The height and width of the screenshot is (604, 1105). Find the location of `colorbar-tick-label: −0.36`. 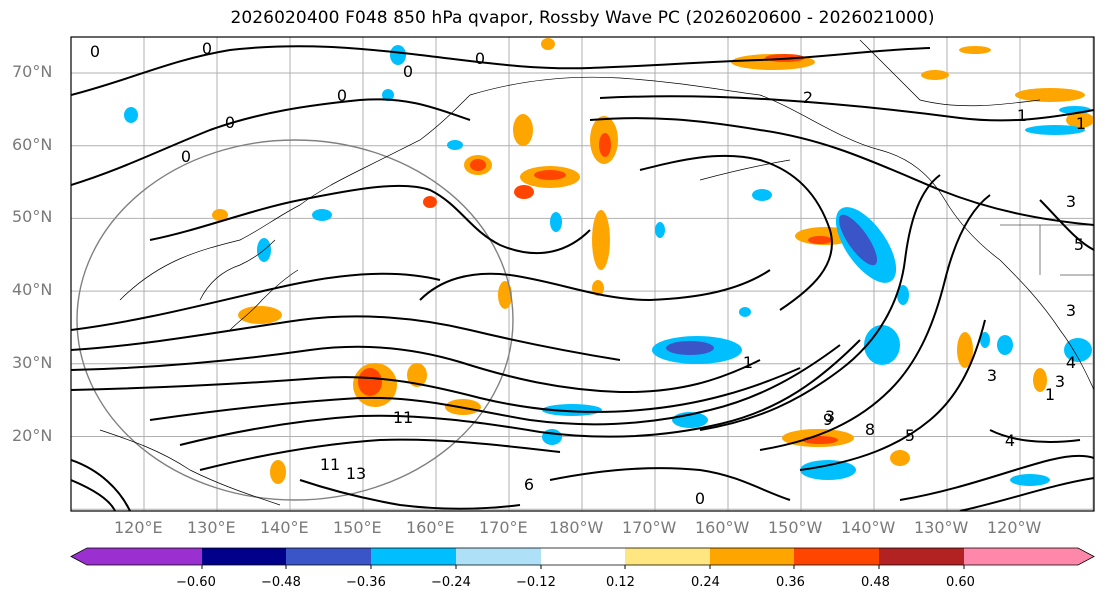

colorbar-tick-label: −0.36 is located at coordinates (366, 582).